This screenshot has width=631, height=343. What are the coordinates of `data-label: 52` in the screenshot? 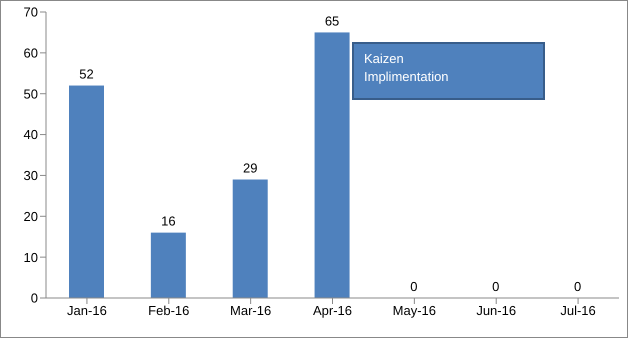 It's located at (86, 74).